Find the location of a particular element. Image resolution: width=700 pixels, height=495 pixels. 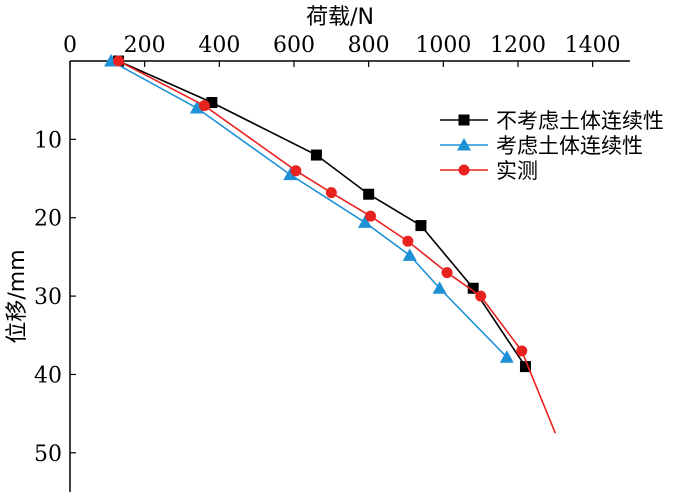

legend-entry: 考虑土体连续性 is located at coordinates (541, 146).